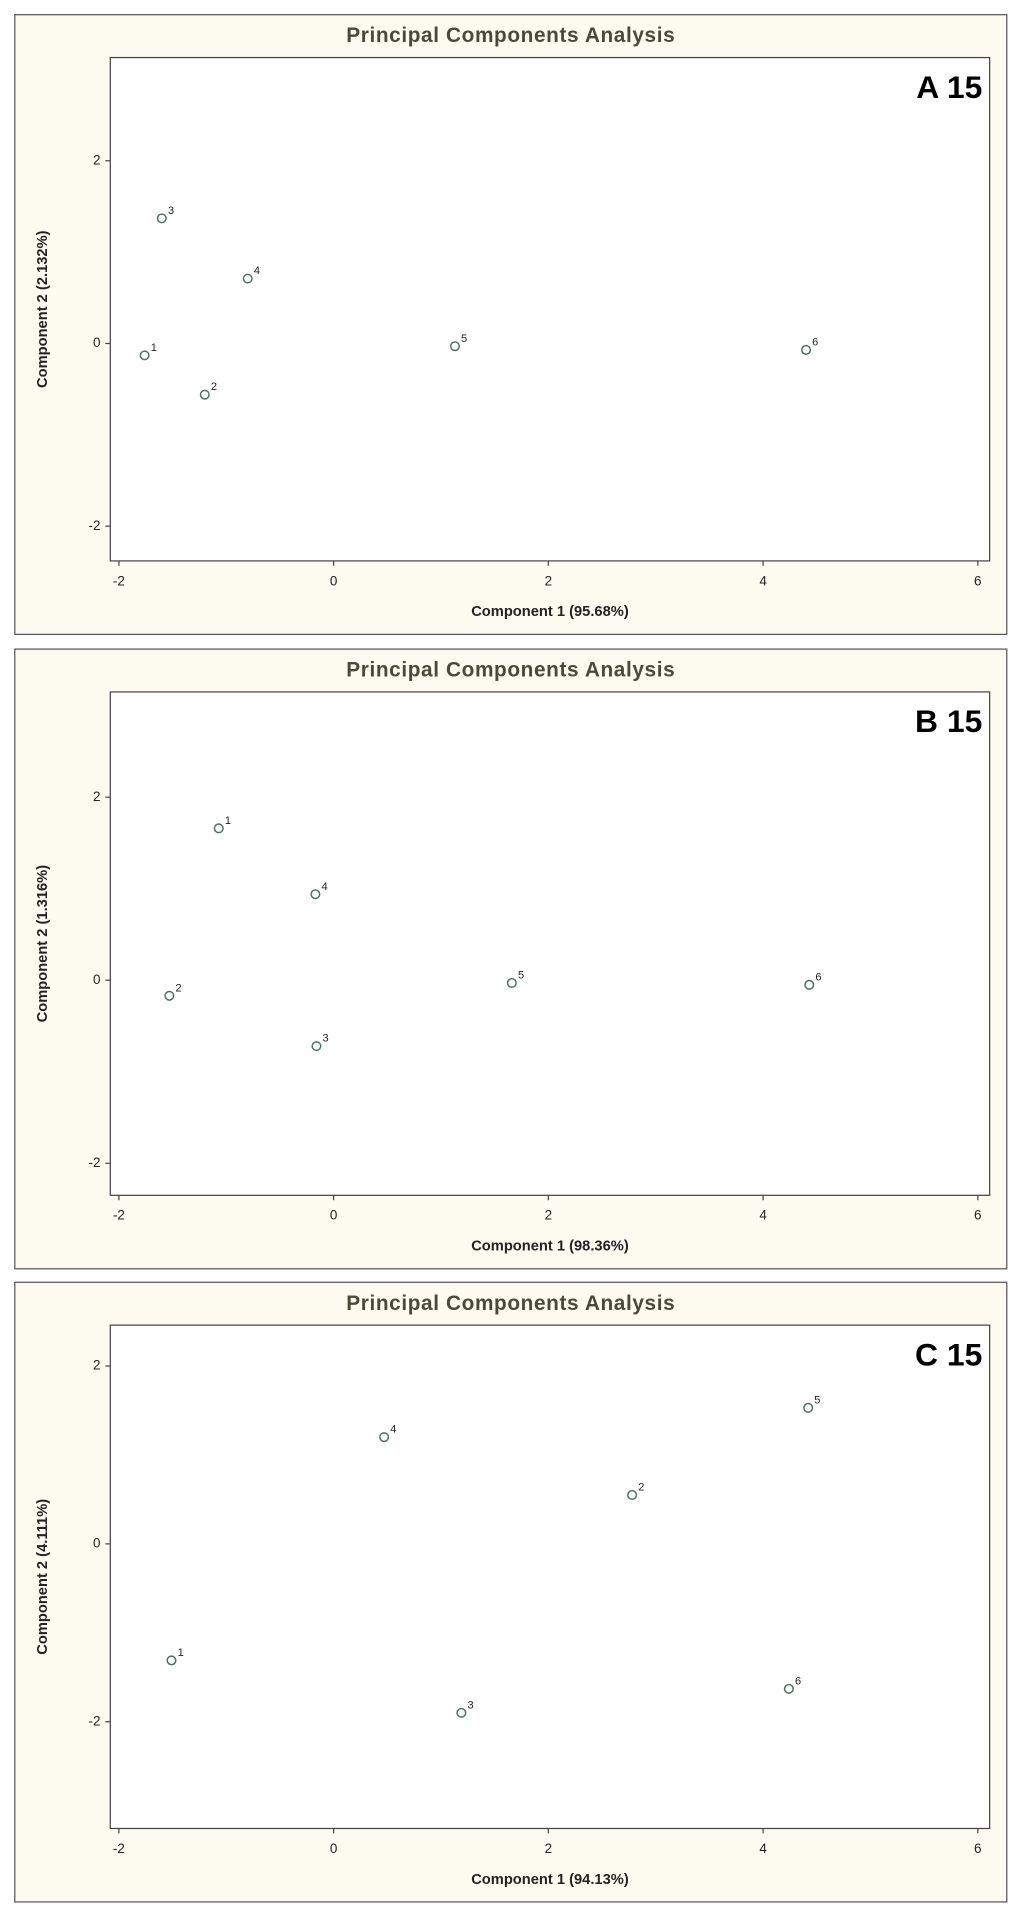 This screenshot has height=1924, width=1024. I want to click on x-axis-label: Component 1 (94.13%), so click(550, 1880).